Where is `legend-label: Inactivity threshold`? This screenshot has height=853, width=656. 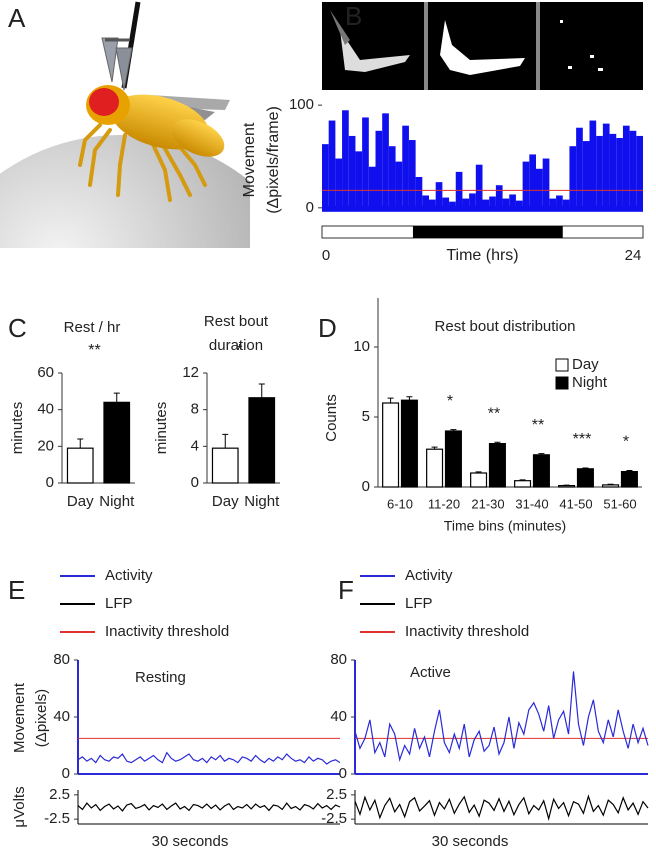 legend-label: Inactivity threshold is located at coordinates (167, 631).